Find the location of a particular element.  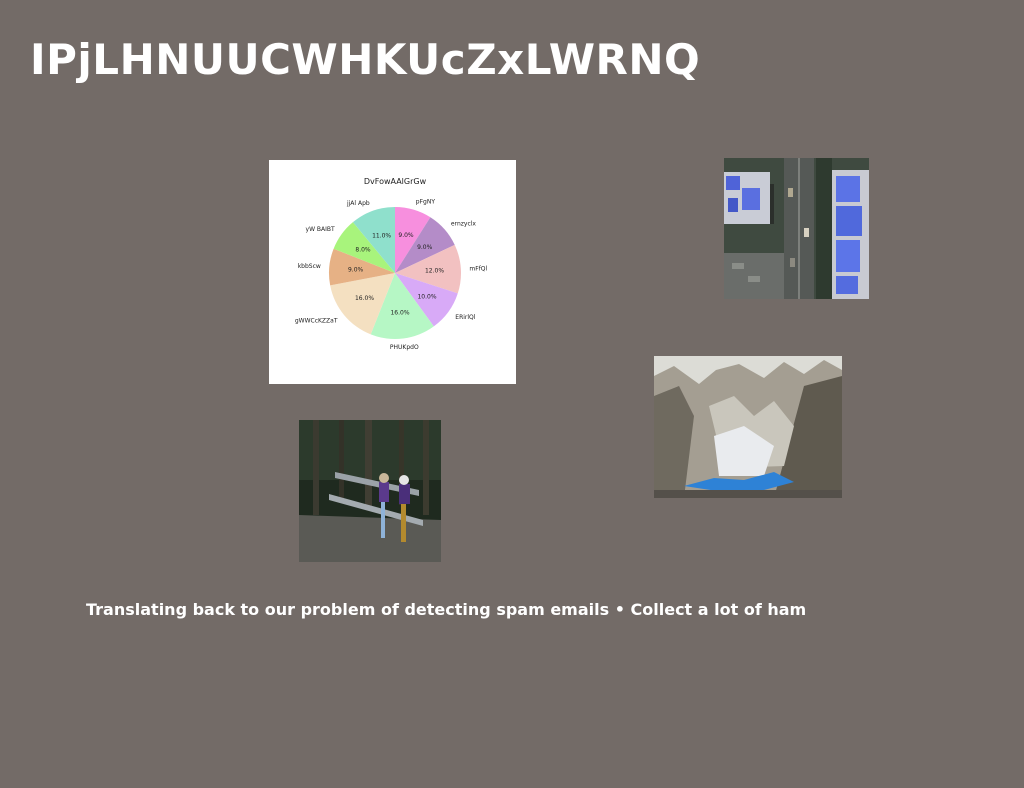

pie-category-label-0: pFgNY is located at coordinates (426, 201).